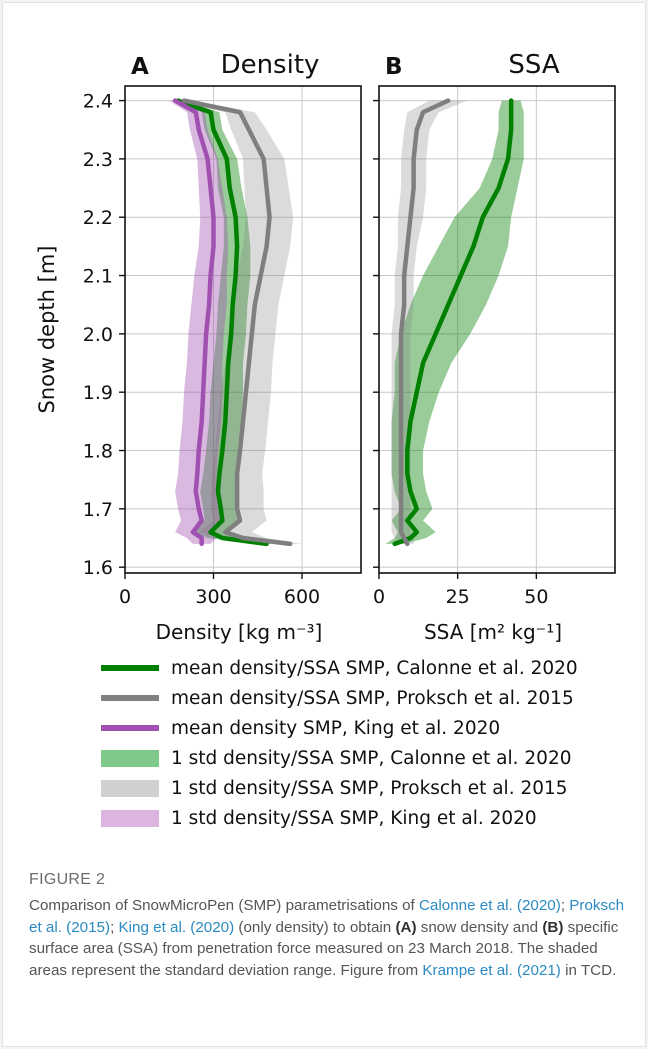 The image size is (648, 1049). I want to click on y-tick-label: 1.6, so click(98, 568).